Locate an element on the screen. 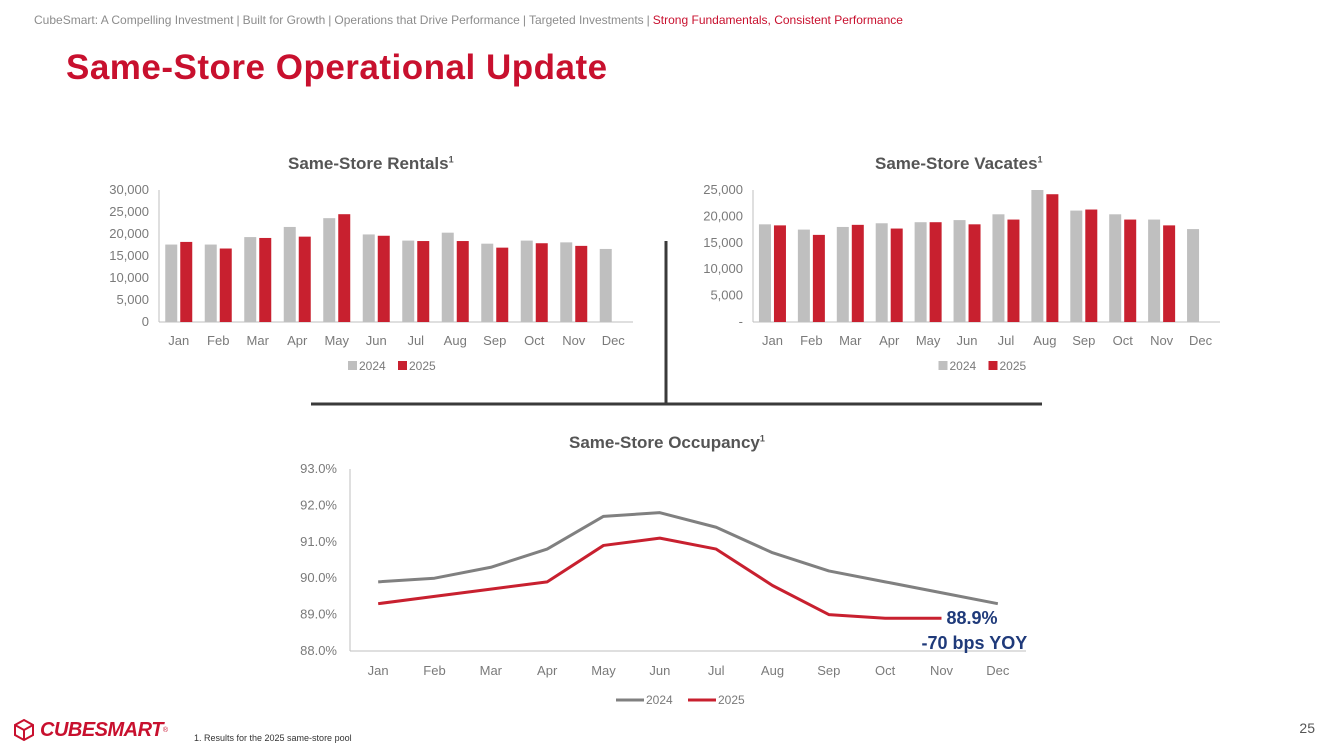  occupancy-line-2024 is located at coordinates (688, 558).